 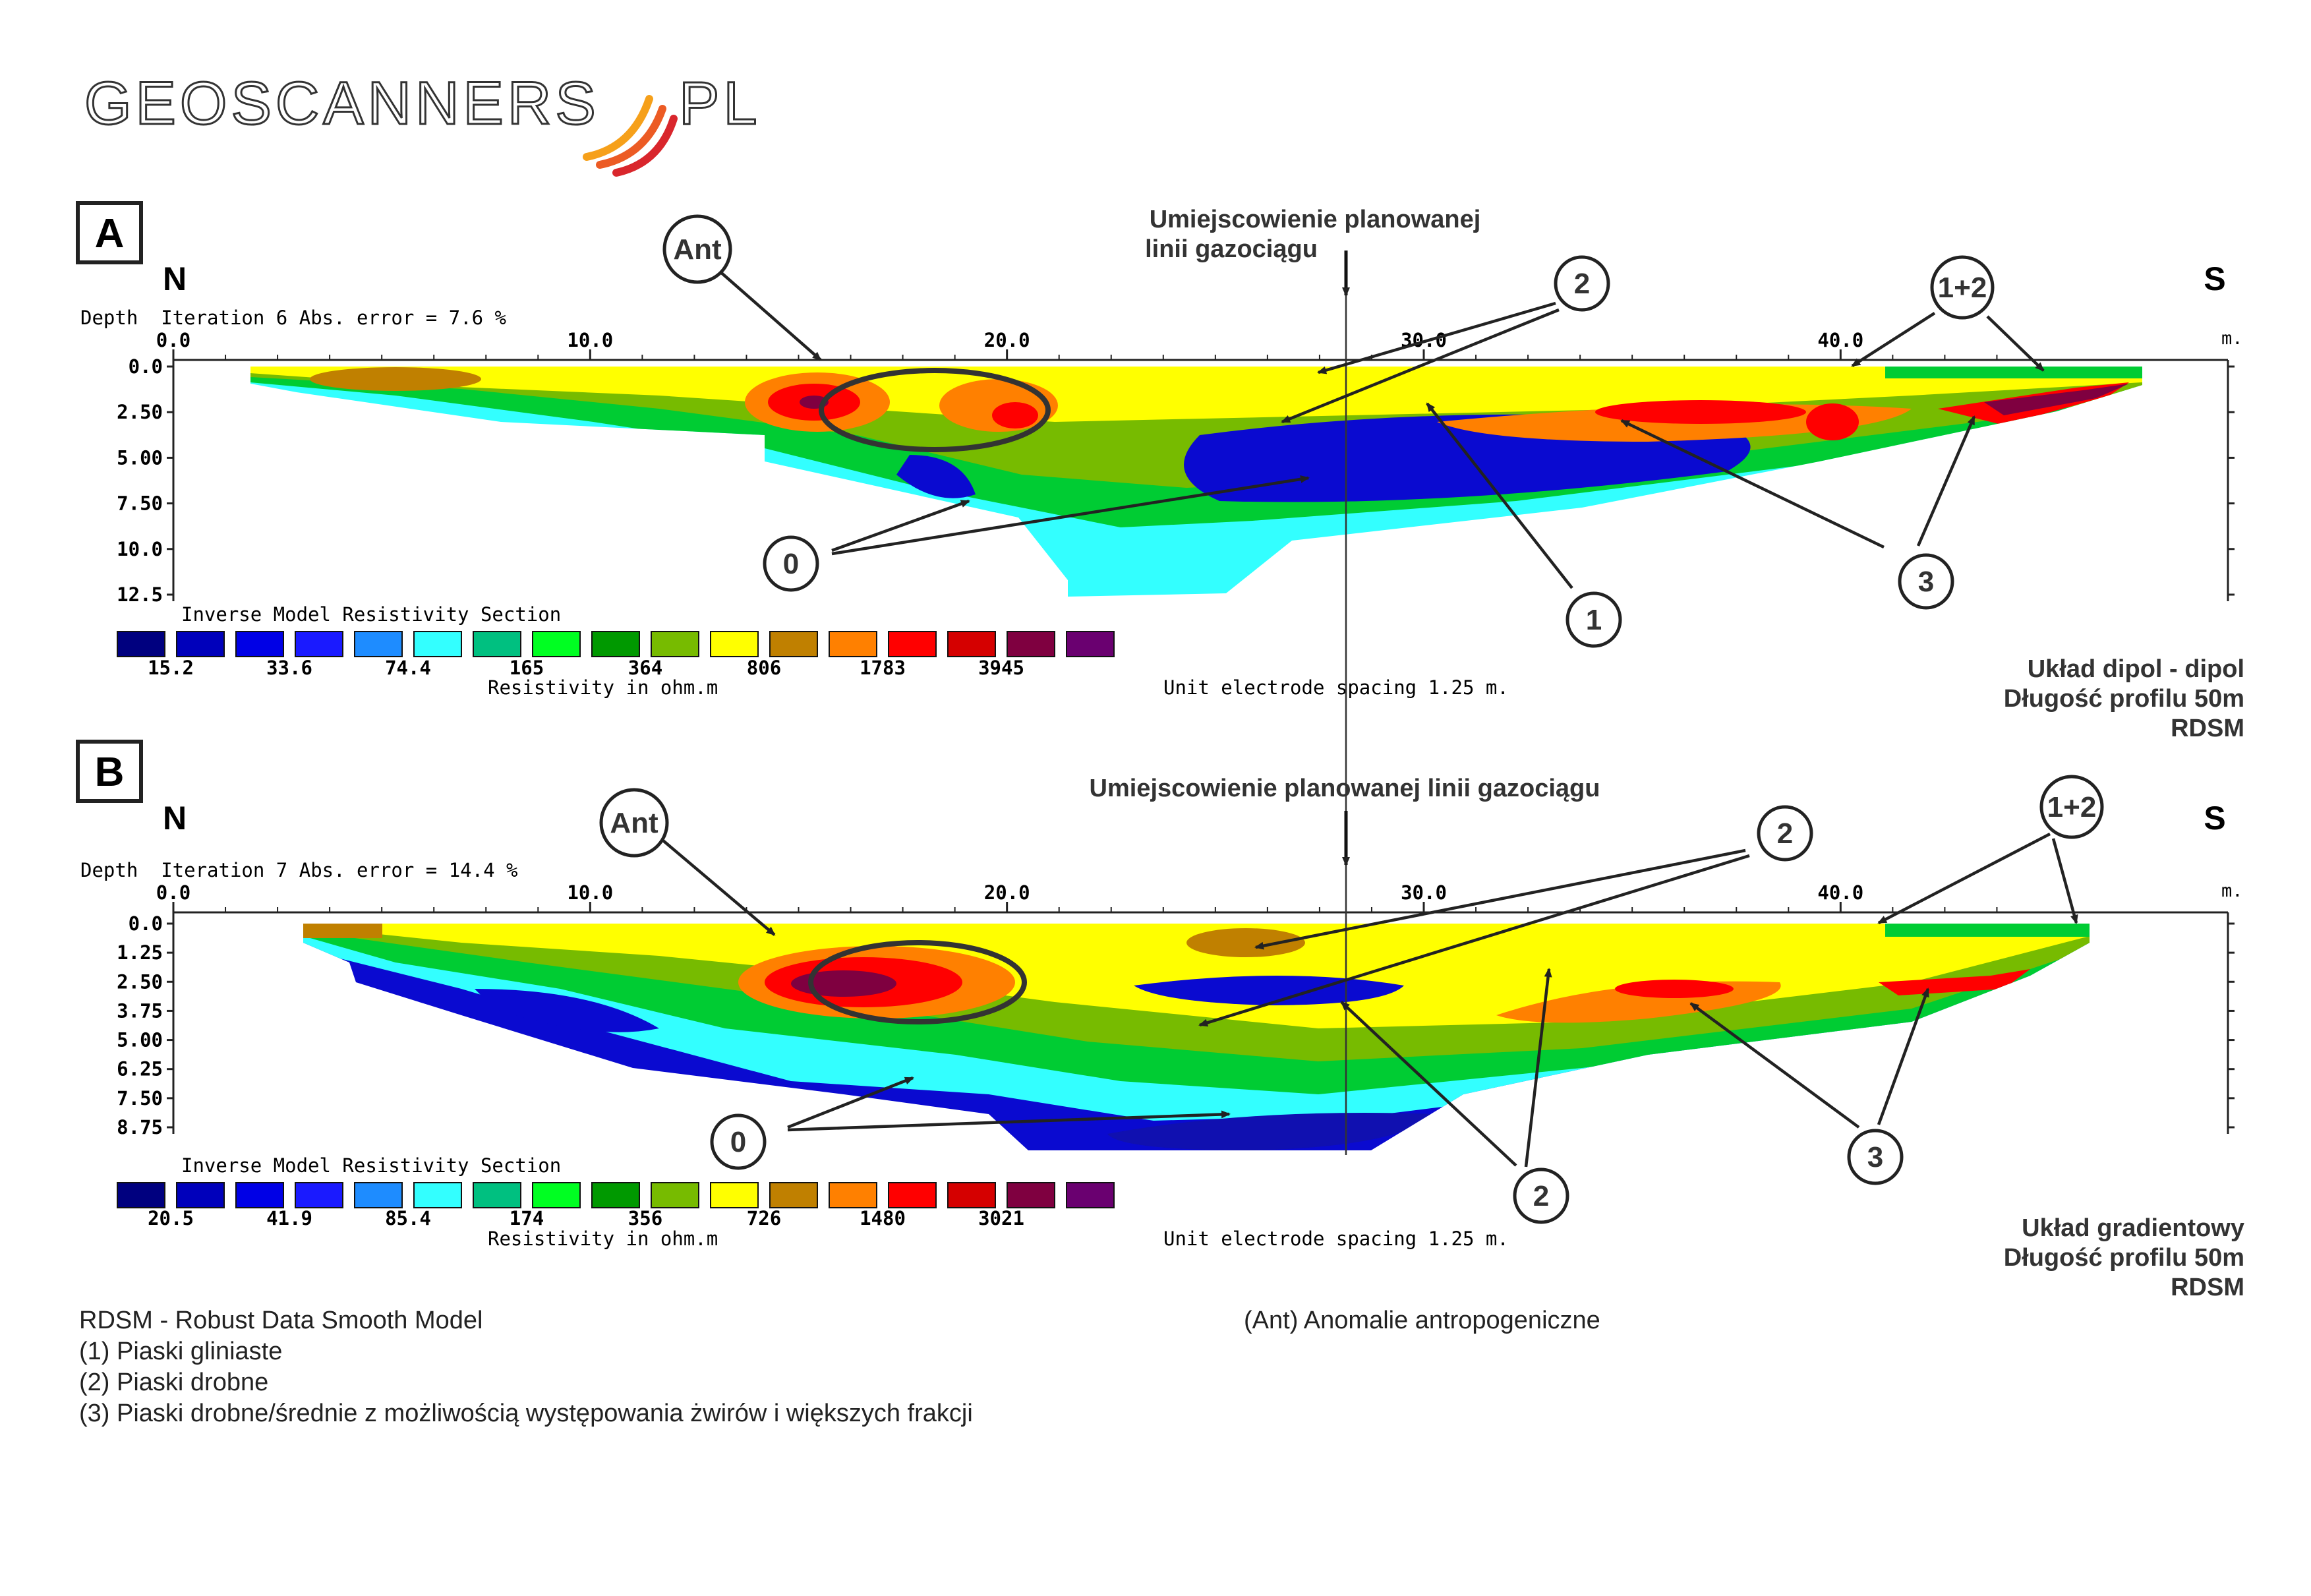 I want to click on svg-text: 1, so click(x=1594, y=620).